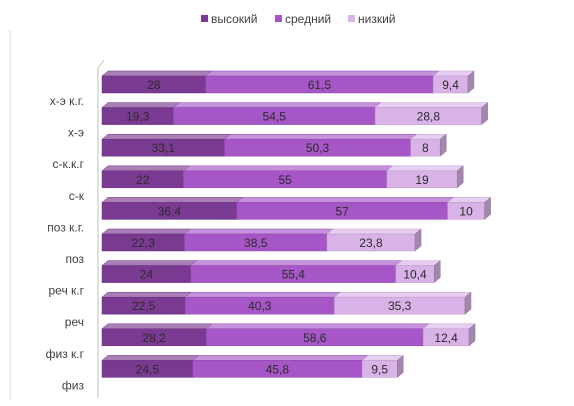  What do you see at coordinates (322, 73) in the screenshot?
I see `bar-top-х-э-к-г-средний` at bounding box center [322, 73].